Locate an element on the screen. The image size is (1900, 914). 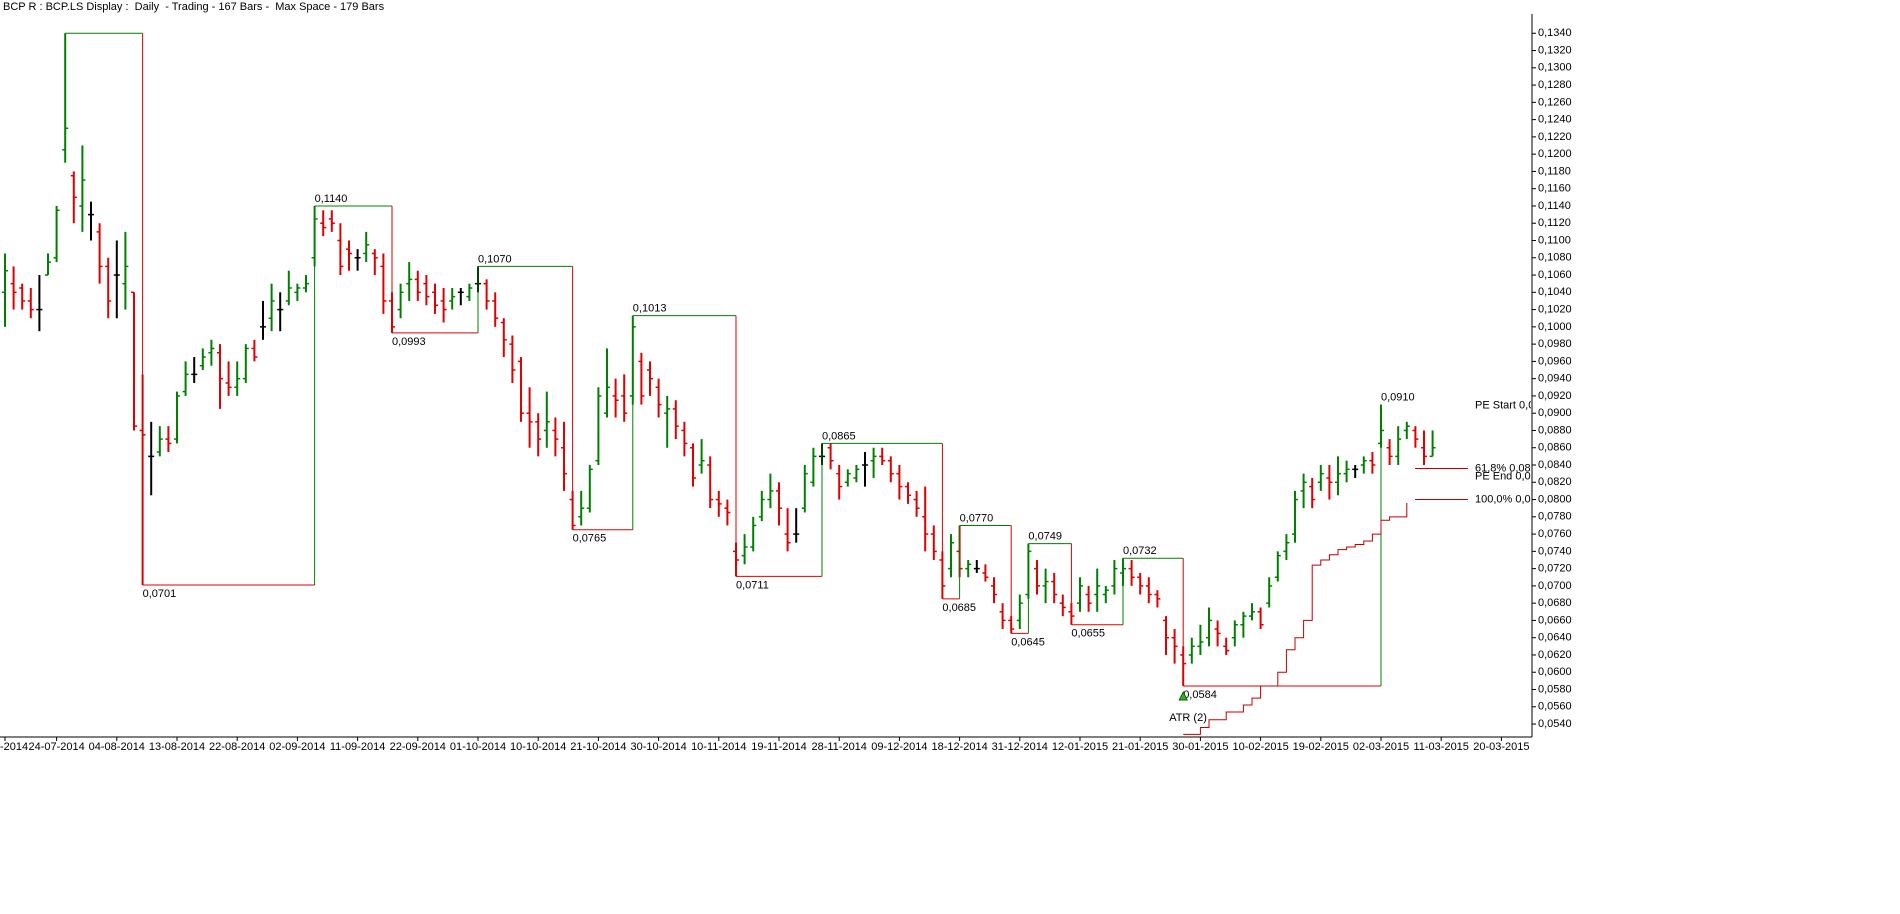
y-tick-label: 0,0920 is located at coordinates (1555, 396).